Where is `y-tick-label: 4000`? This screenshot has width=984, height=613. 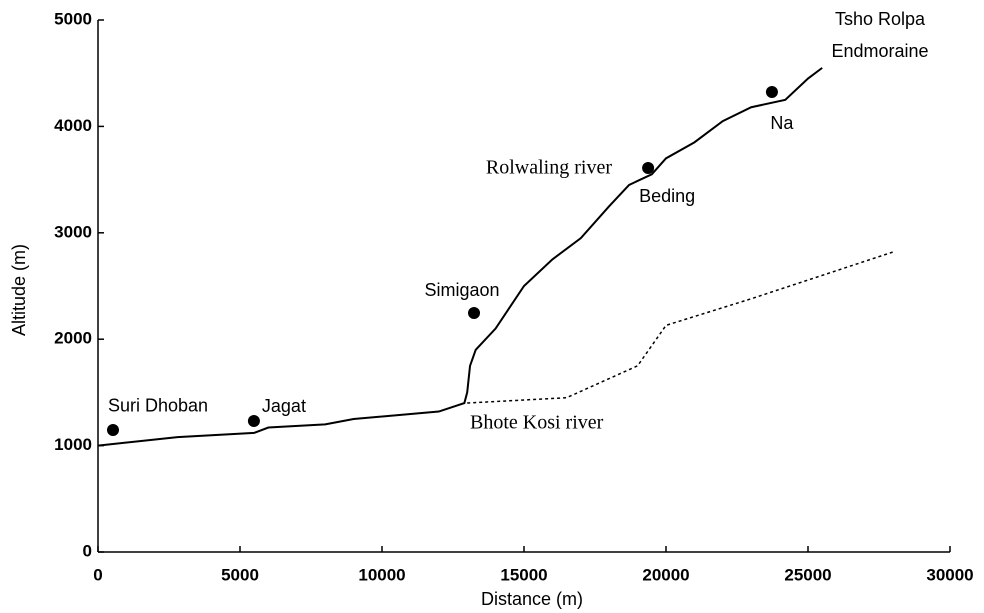
y-tick-label: 4000 is located at coordinates (73, 125).